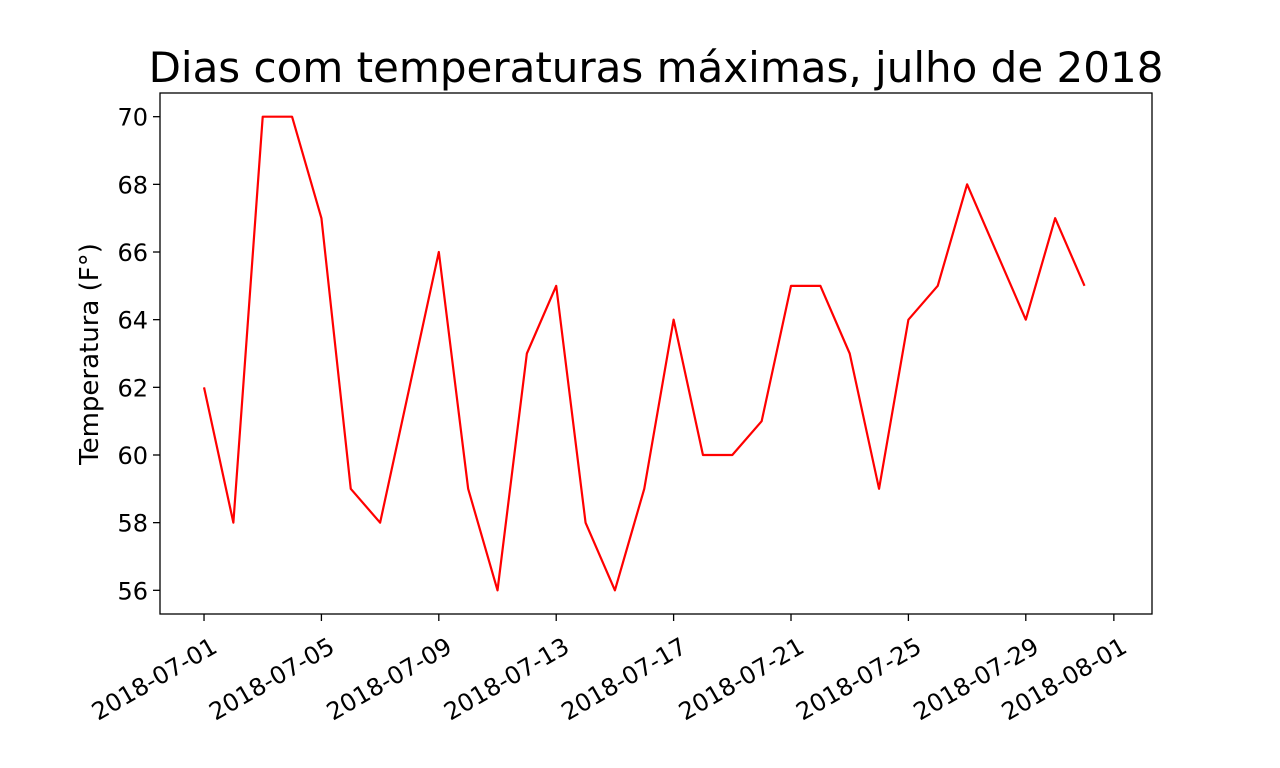 The image size is (1280, 768). Describe the element at coordinates (271, 679) in the screenshot. I see `x-tick-label: 2018-07-05` at that location.